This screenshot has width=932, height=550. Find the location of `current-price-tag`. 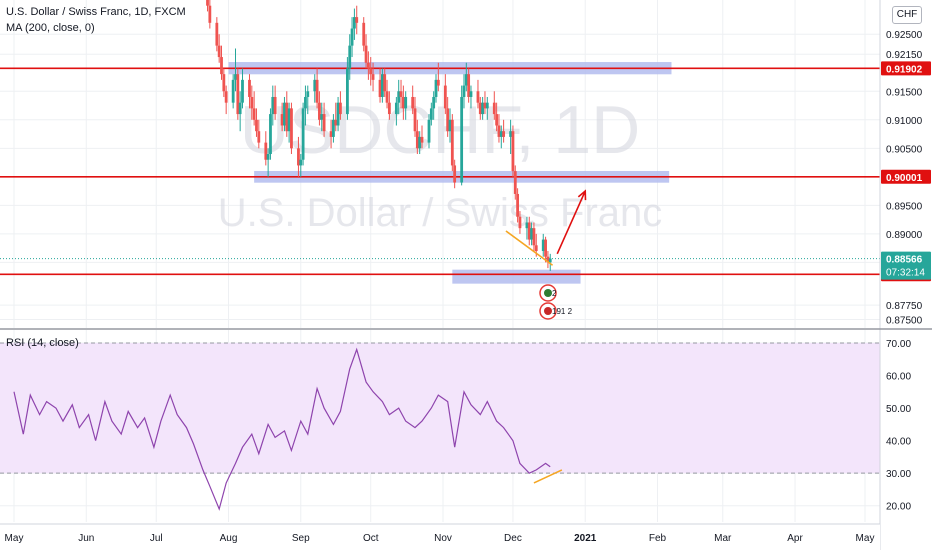

current-price-tag is located at coordinates (906, 265).